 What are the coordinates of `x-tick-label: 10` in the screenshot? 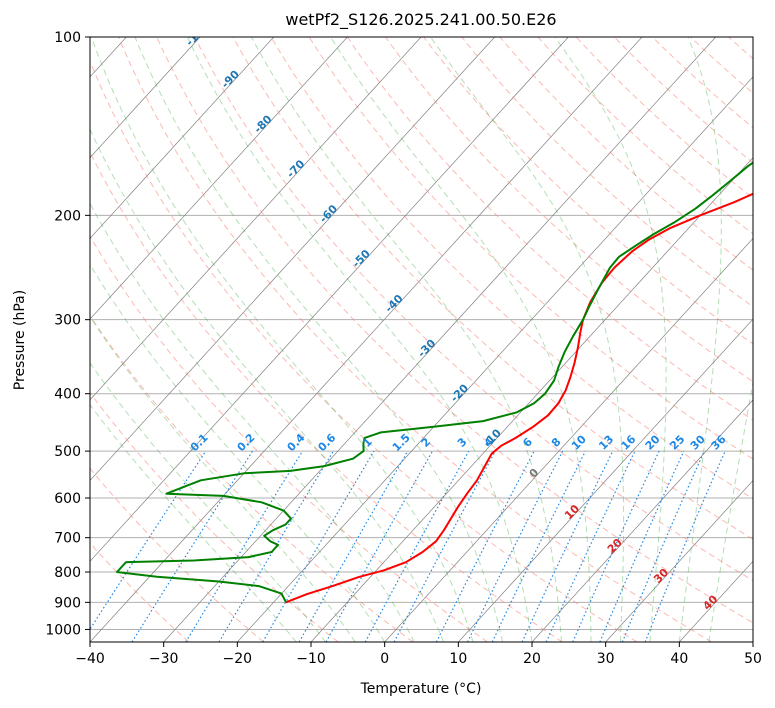 It's located at (458, 659).